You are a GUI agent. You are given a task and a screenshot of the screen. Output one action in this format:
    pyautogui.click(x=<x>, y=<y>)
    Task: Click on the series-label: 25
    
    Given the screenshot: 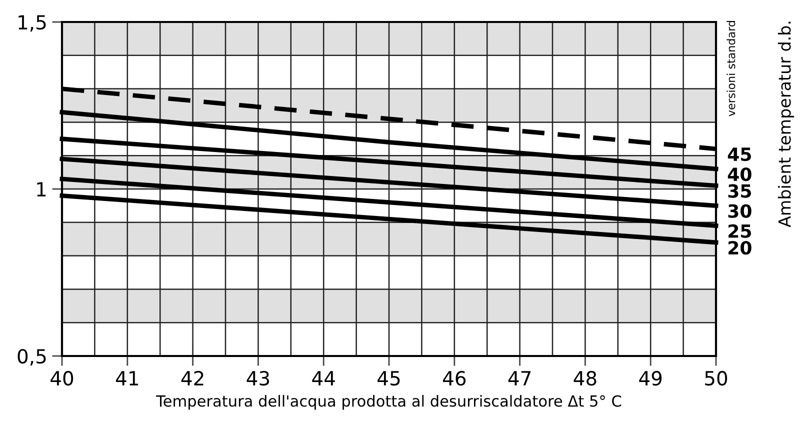 What is the action you would take?
    pyautogui.click(x=739, y=231)
    